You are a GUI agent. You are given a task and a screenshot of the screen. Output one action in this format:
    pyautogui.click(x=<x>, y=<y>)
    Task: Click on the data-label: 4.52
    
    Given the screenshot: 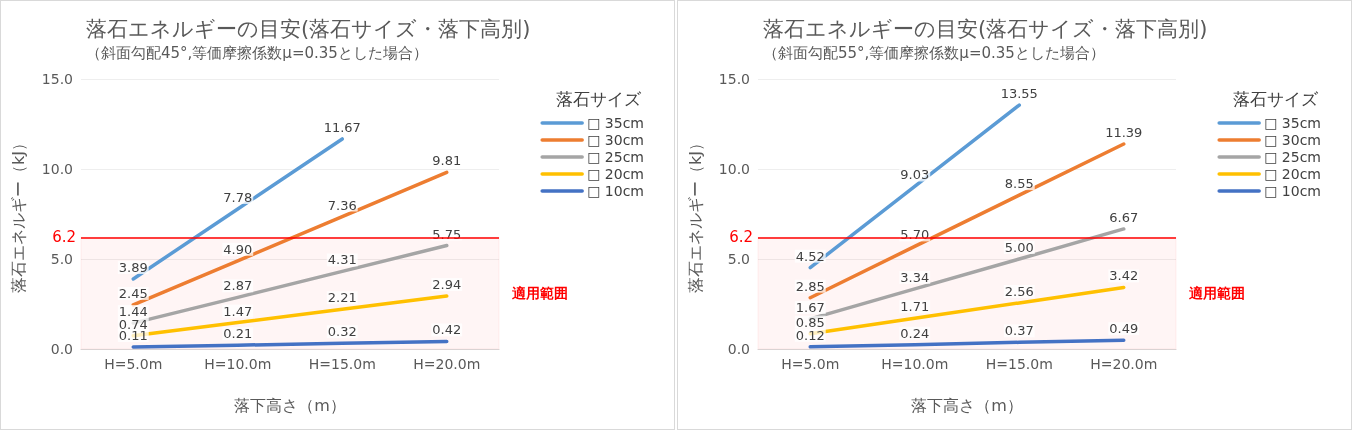 What is the action you would take?
    pyautogui.click(x=810, y=256)
    